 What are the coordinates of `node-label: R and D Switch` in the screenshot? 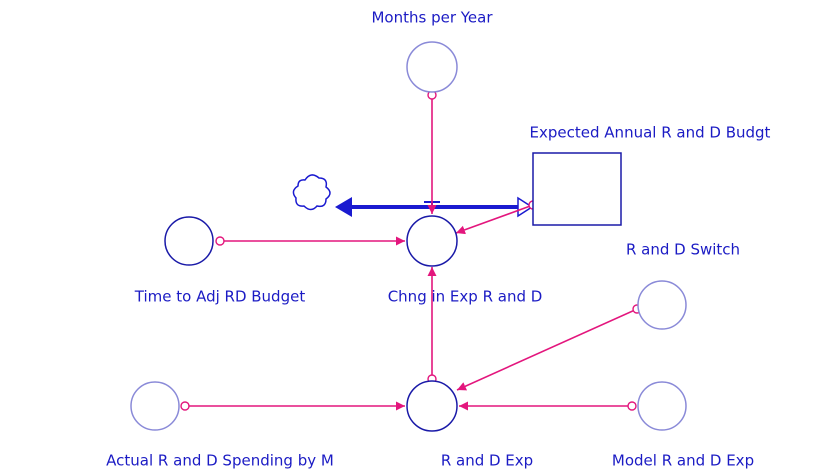 It's located at (683, 250).